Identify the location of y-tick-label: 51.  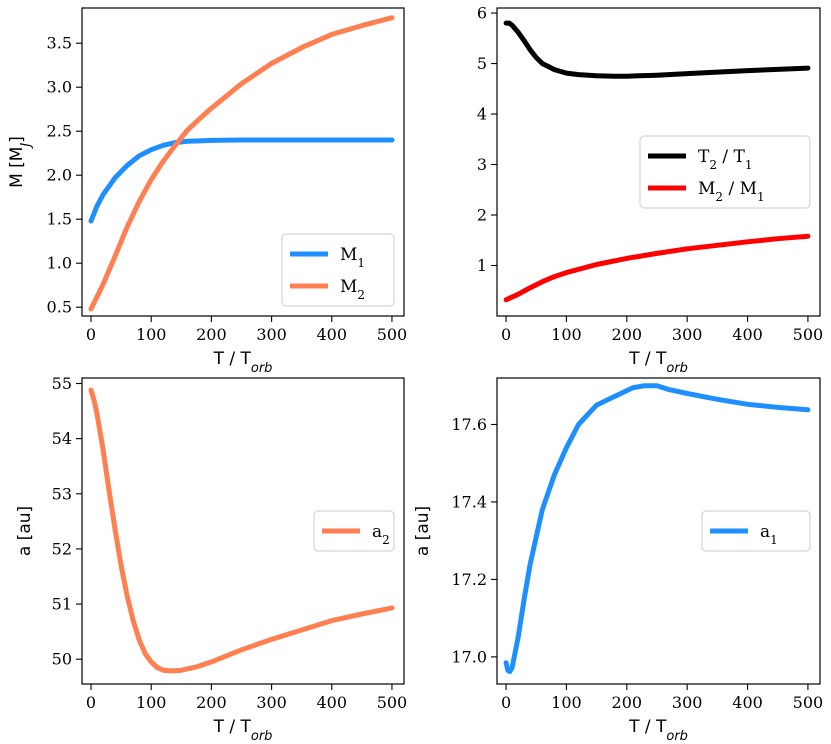
(62, 604).